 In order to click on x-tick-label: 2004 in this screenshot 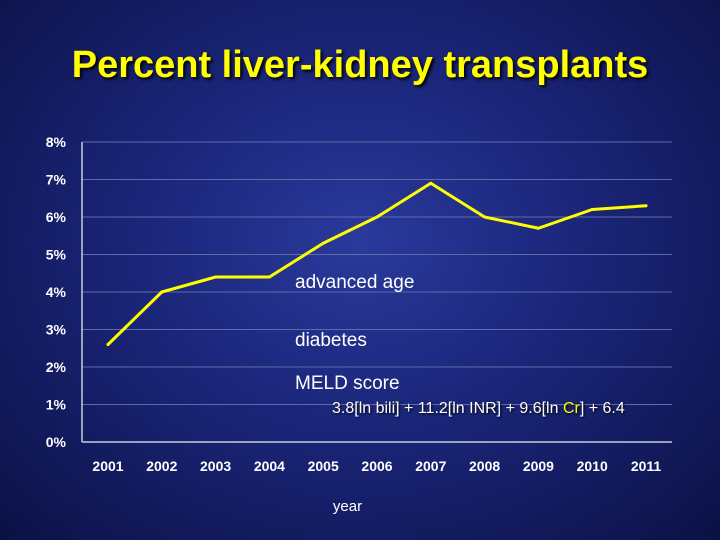, I will do `click(269, 466)`.